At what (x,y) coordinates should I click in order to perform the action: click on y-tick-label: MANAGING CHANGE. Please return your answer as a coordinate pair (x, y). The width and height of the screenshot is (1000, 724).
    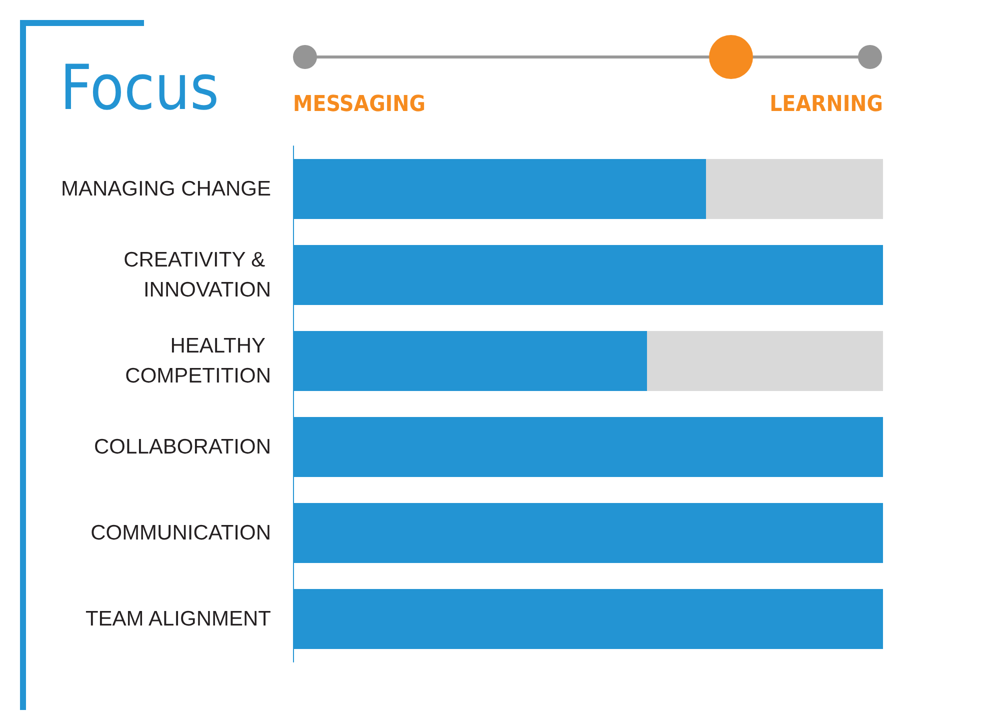
    Looking at the image, I should click on (165, 189).